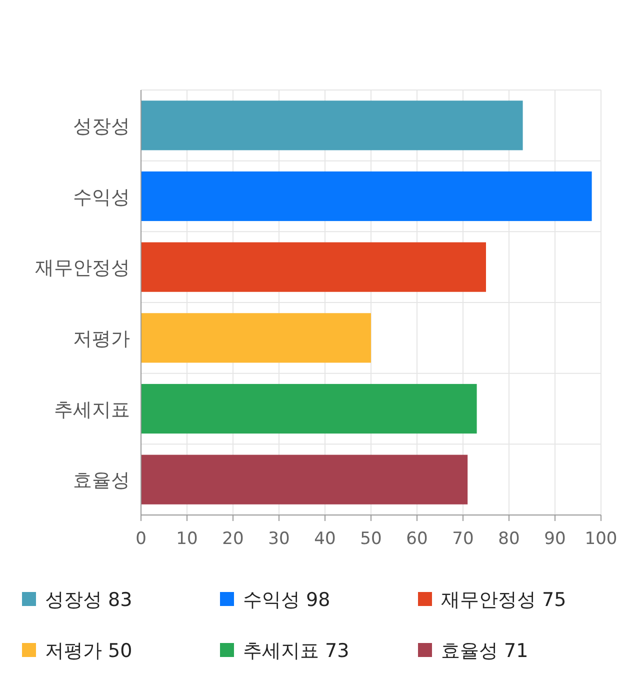 This screenshot has width=640, height=700. I want to click on y-tick-label: 수익성, so click(101, 197).